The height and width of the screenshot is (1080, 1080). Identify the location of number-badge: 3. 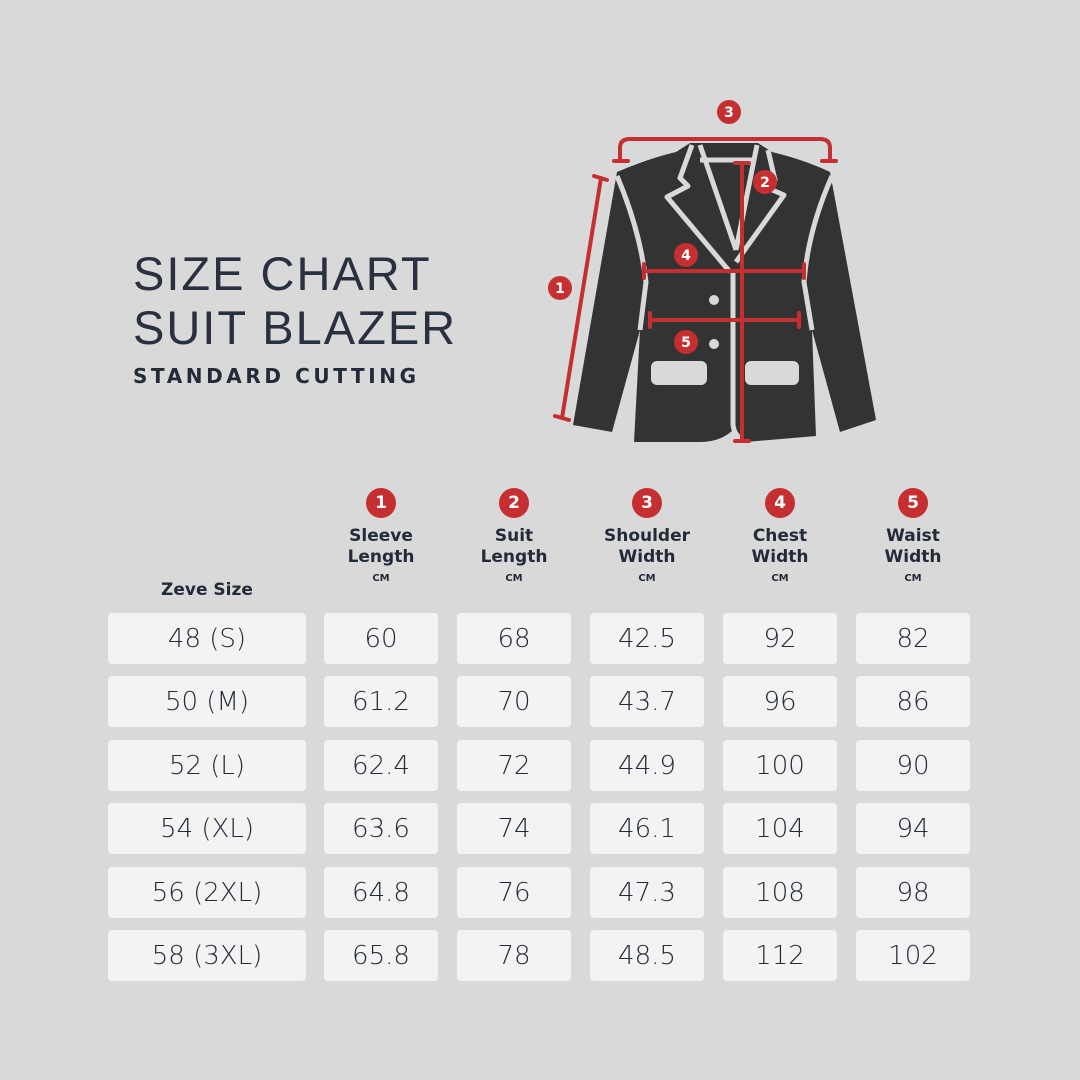
(647, 503).